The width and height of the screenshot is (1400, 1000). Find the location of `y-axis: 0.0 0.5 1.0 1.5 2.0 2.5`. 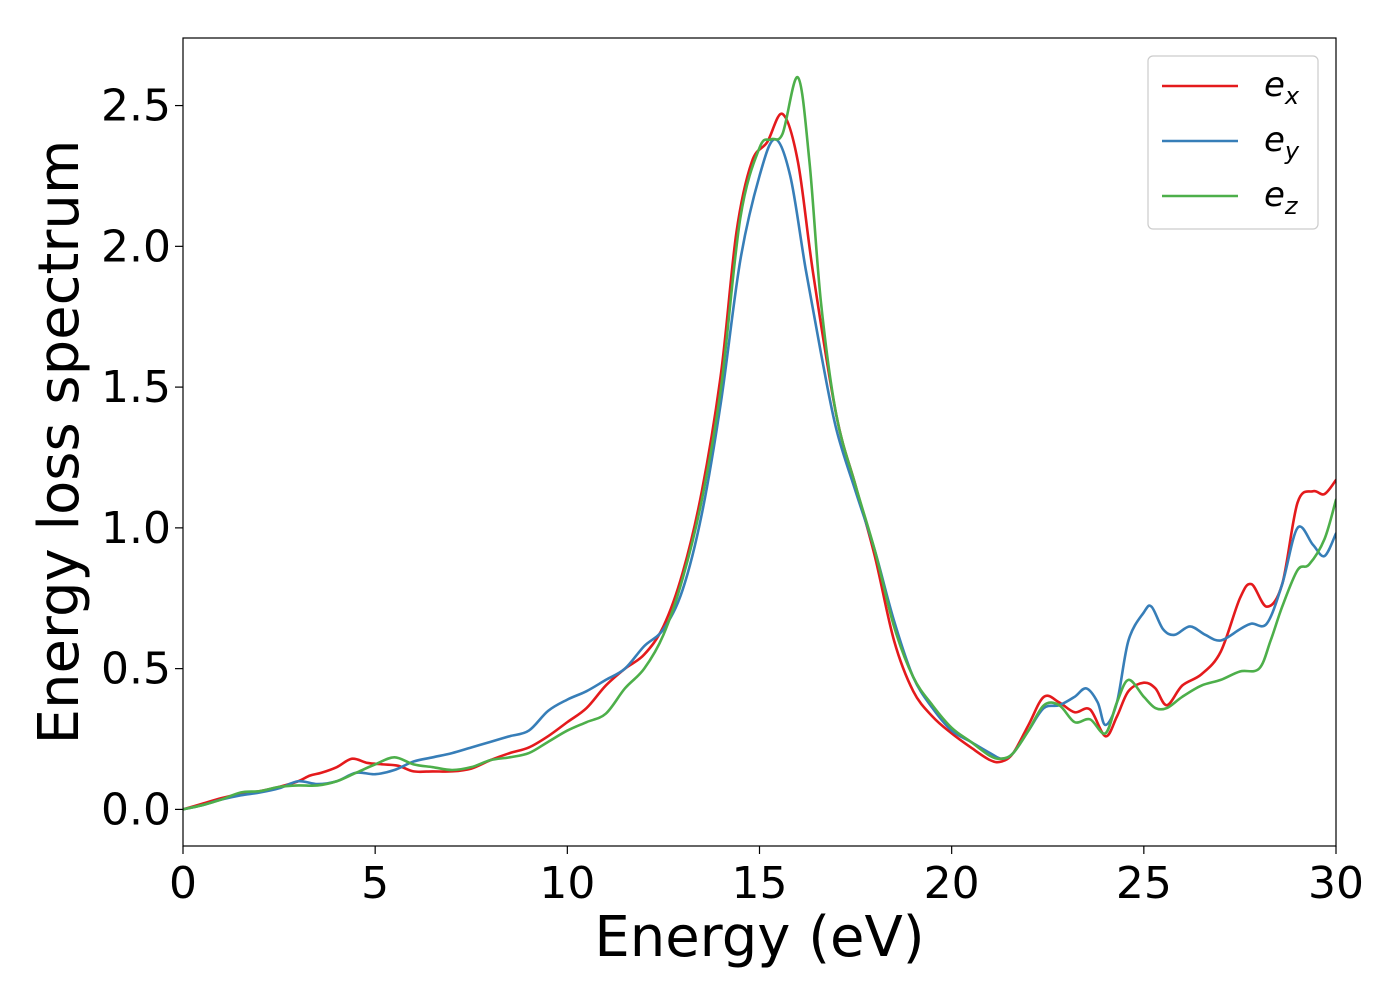

y-axis: 0.0 0.5 1.0 1.5 2.0 2.5 is located at coordinates (142, 458).